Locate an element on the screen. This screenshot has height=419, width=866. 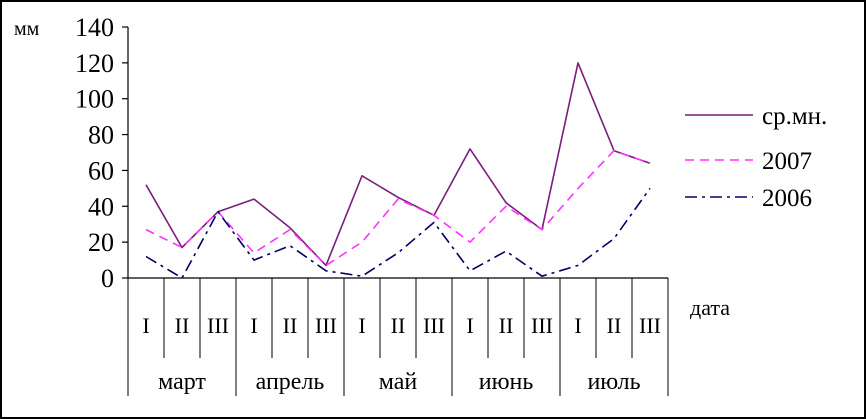
y-tick-label: 20 is located at coordinates (101, 242).